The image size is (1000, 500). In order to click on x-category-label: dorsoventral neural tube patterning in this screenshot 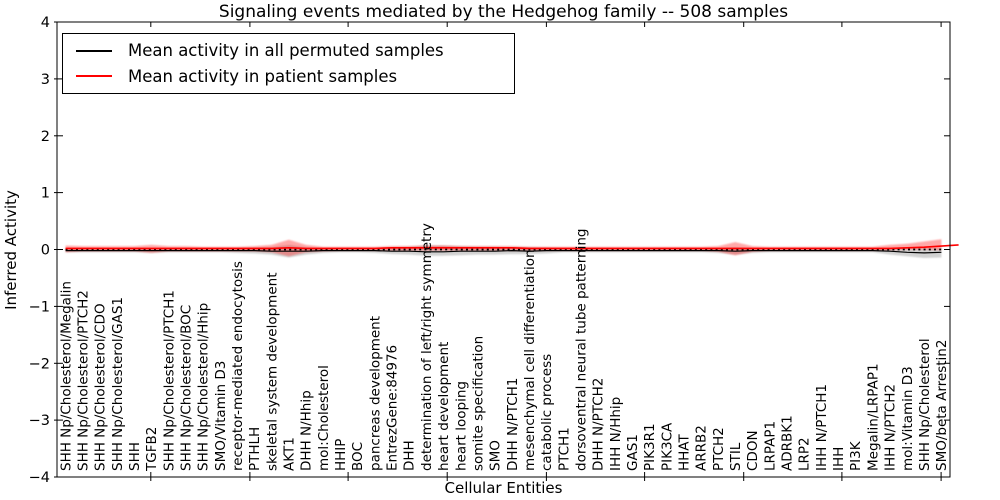, I will do `click(582, 350)`.